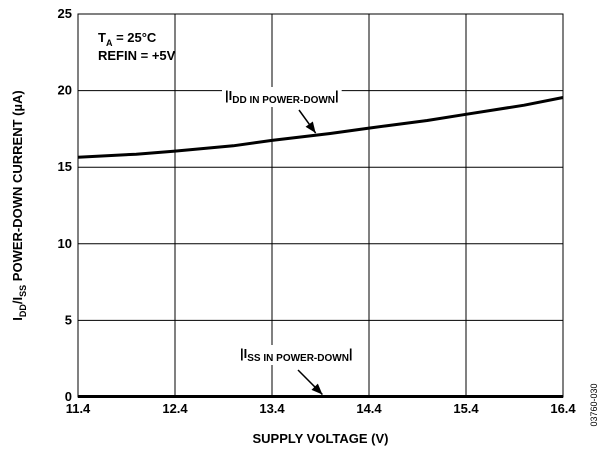 The width and height of the screenshot is (603, 450). What do you see at coordinates (137, 55) in the screenshot?
I see `condition-refin: REFIN = +5V` at bounding box center [137, 55].